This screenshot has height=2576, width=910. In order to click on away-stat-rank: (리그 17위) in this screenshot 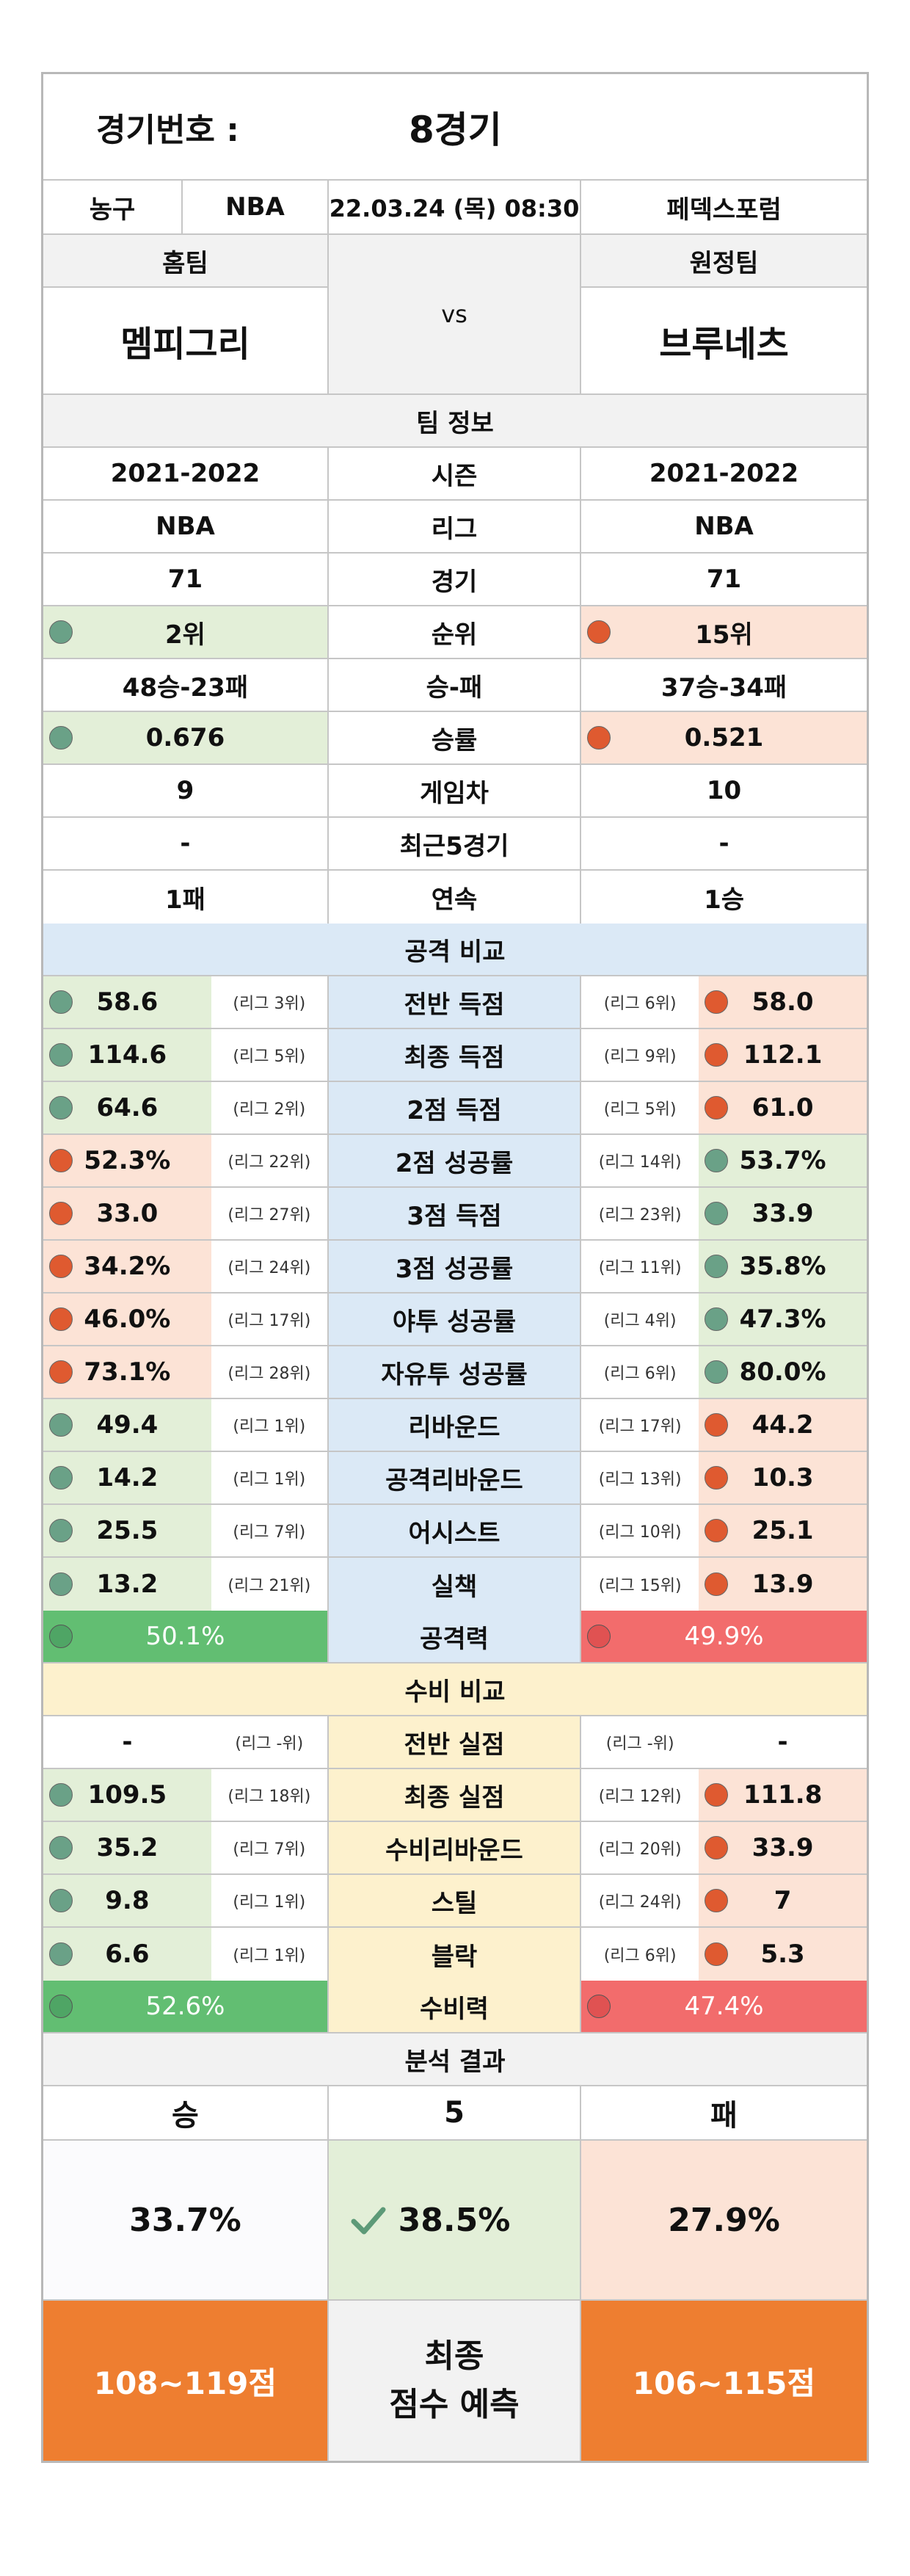, I will do `click(640, 1427)`.